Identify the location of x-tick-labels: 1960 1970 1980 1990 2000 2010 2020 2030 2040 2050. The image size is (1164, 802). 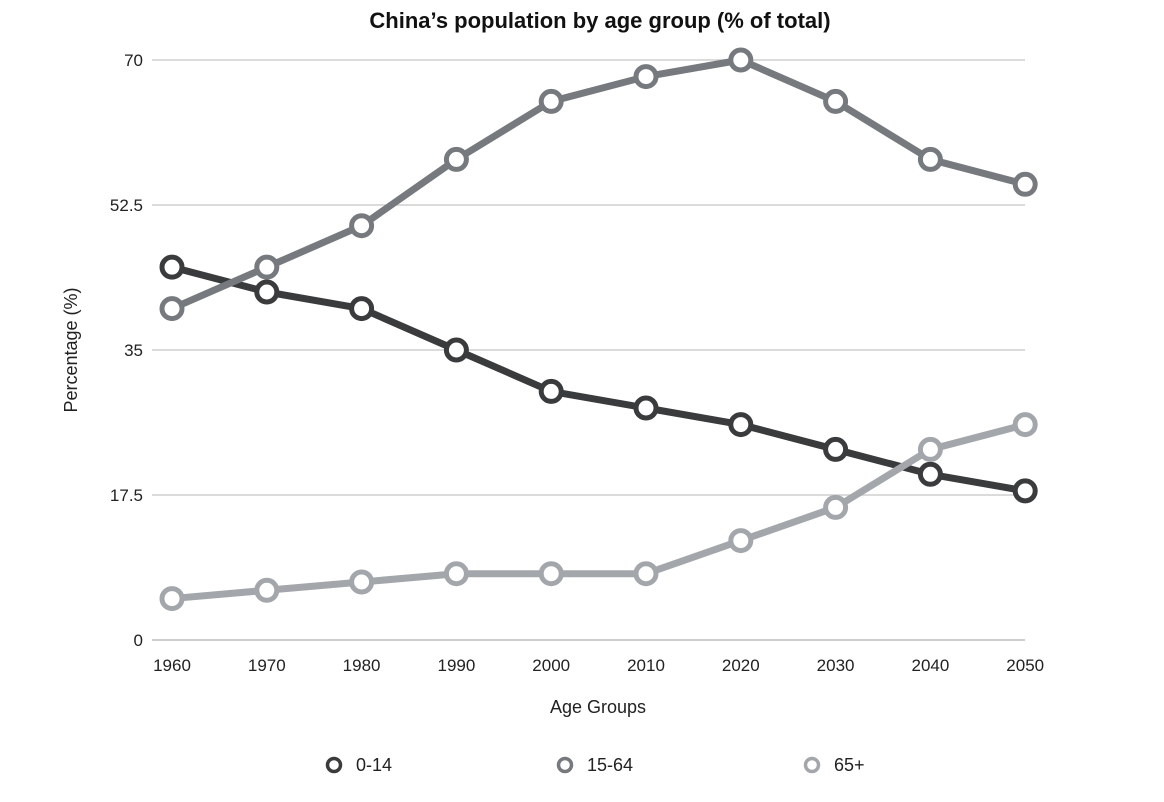
(598, 665).